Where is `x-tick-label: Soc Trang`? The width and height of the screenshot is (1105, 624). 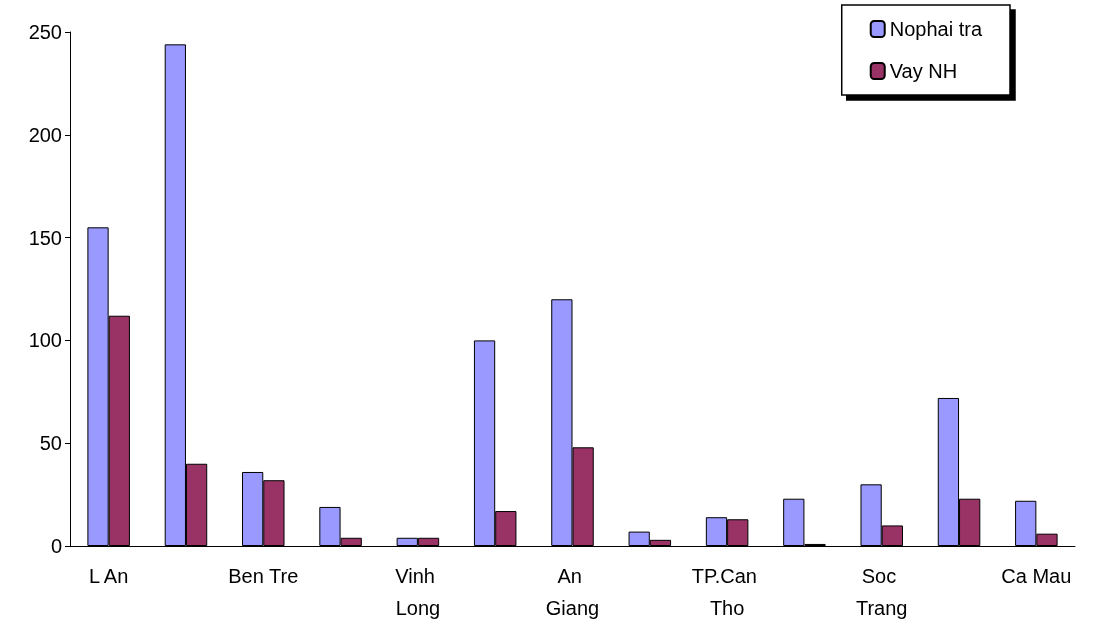 x-tick-label: Soc Trang is located at coordinates (881, 592).